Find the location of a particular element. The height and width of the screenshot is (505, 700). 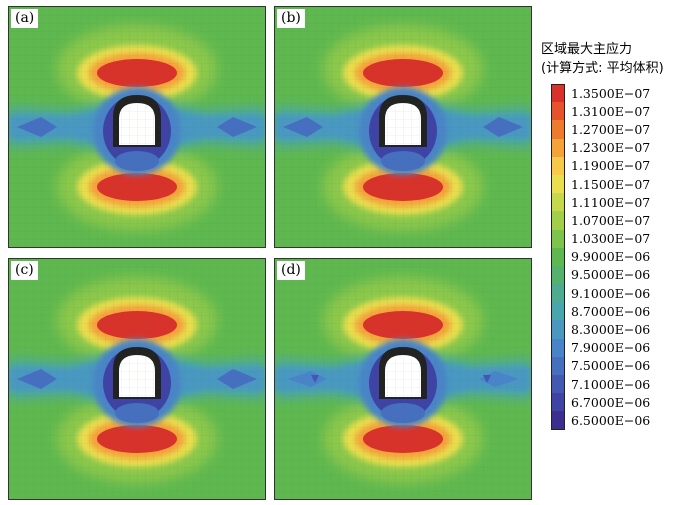

legend-value: 8.7000E−06 is located at coordinates (611, 311).